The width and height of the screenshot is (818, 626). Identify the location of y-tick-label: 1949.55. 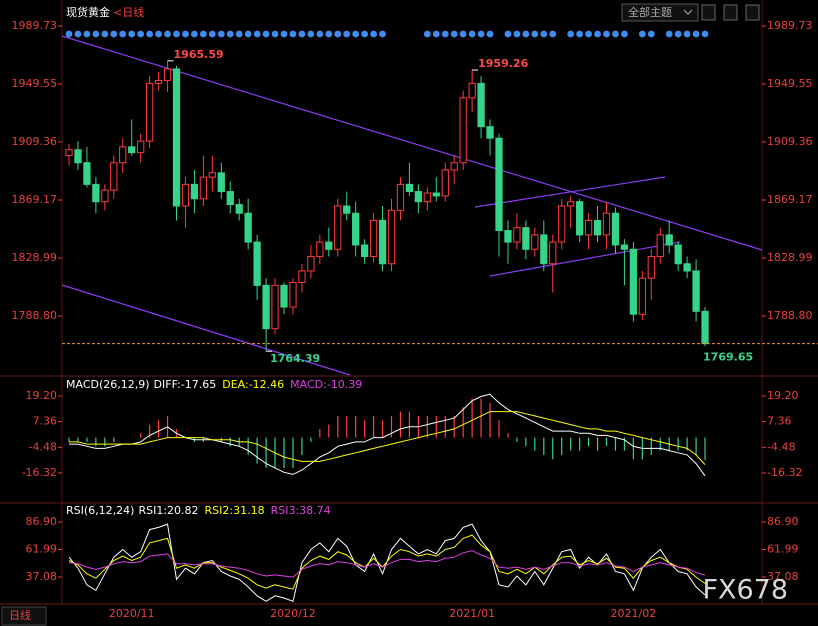
(790, 83).